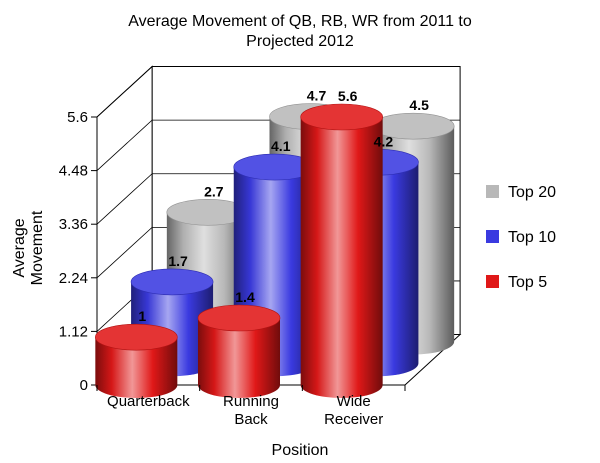 This screenshot has width=600, height=463. I want to click on y-tick-label: 2.24, so click(73, 278).